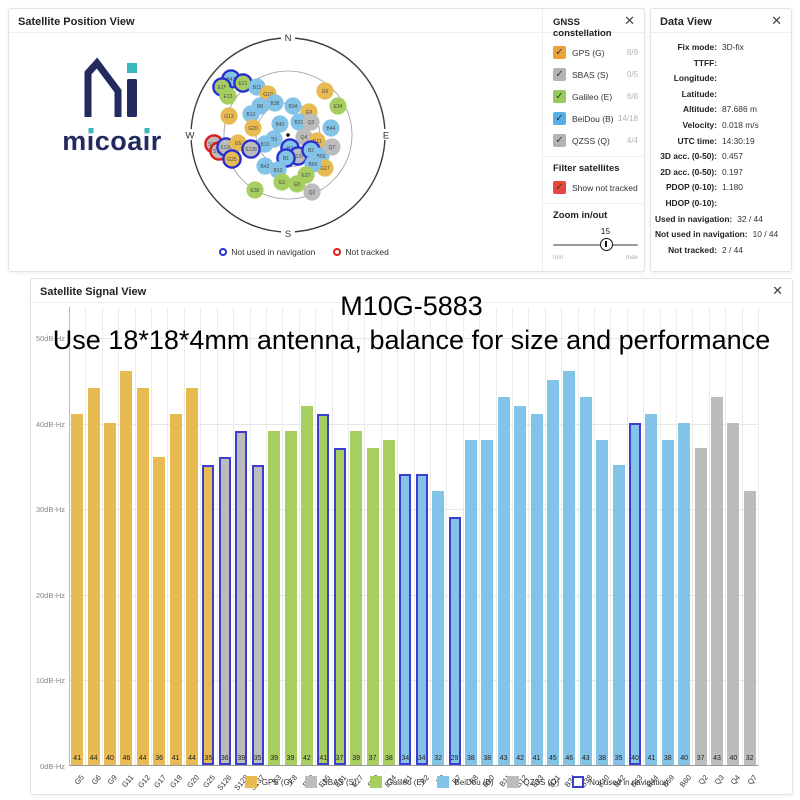  Describe the element at coordinates (93, 758) in the screenshot. I see `signal-value-G6: 44` at that location.